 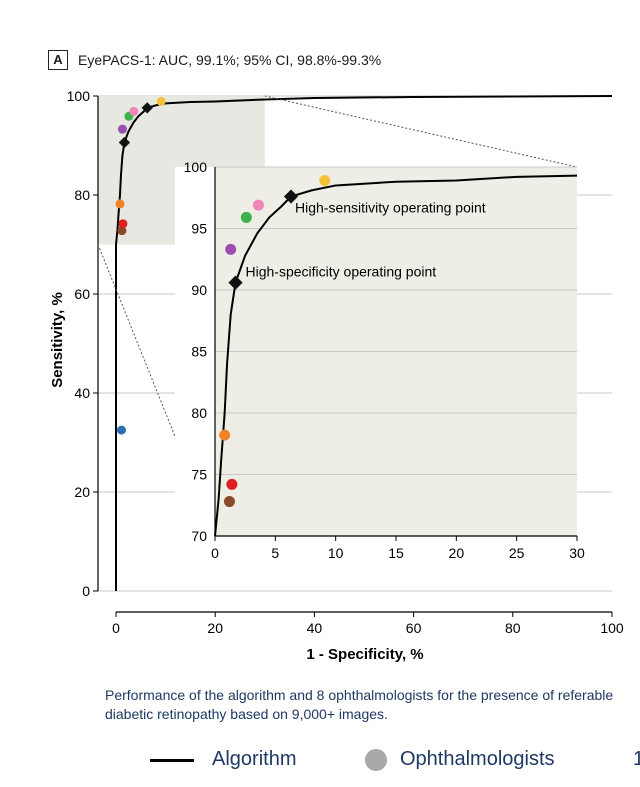 I want to click on main-y-tick-label: 40, so click(x=82, y=393).